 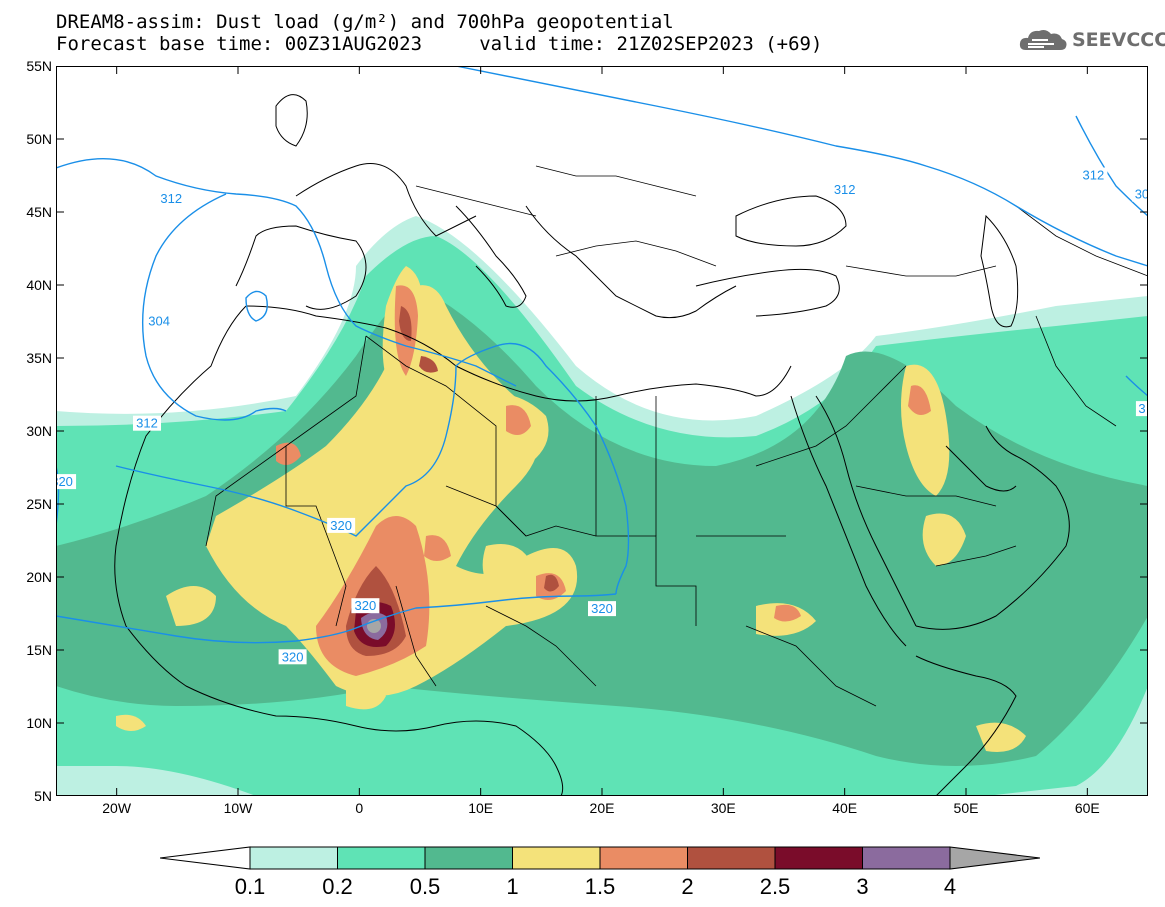 I want to click on dust-level-2-chad, so click(x=551, y=583).